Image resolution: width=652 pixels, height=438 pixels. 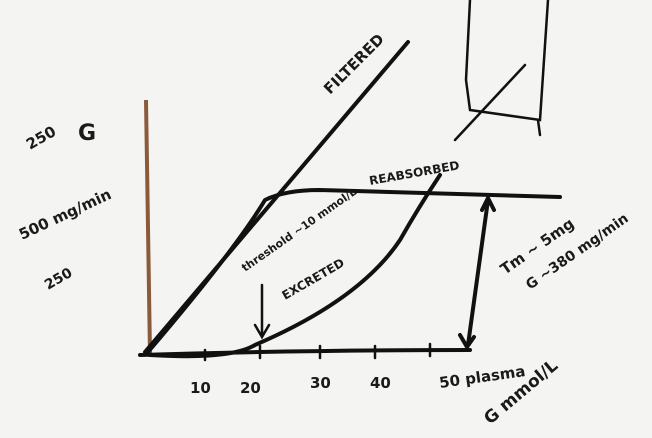 I want to click on x-axis, so click(x=305, y=352).